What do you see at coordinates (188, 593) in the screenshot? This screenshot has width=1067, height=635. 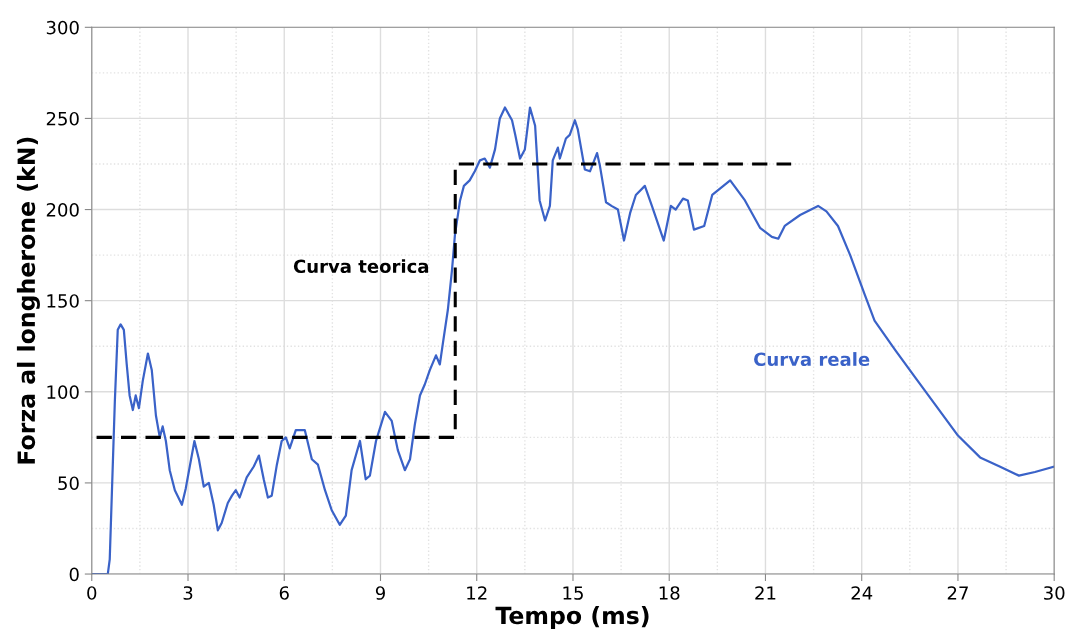 I see `x-tick-label: 3` at bounding box center [188, 593].